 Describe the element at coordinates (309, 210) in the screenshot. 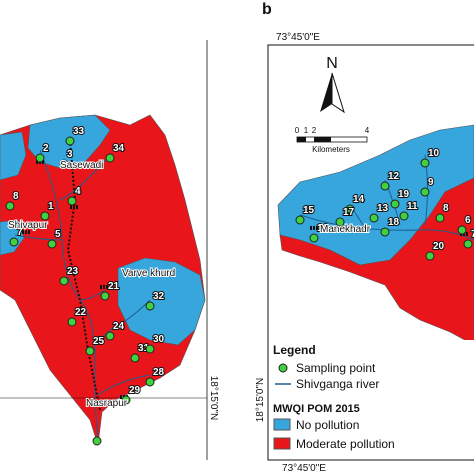

I see `sampling-point-label: 15` at that location.